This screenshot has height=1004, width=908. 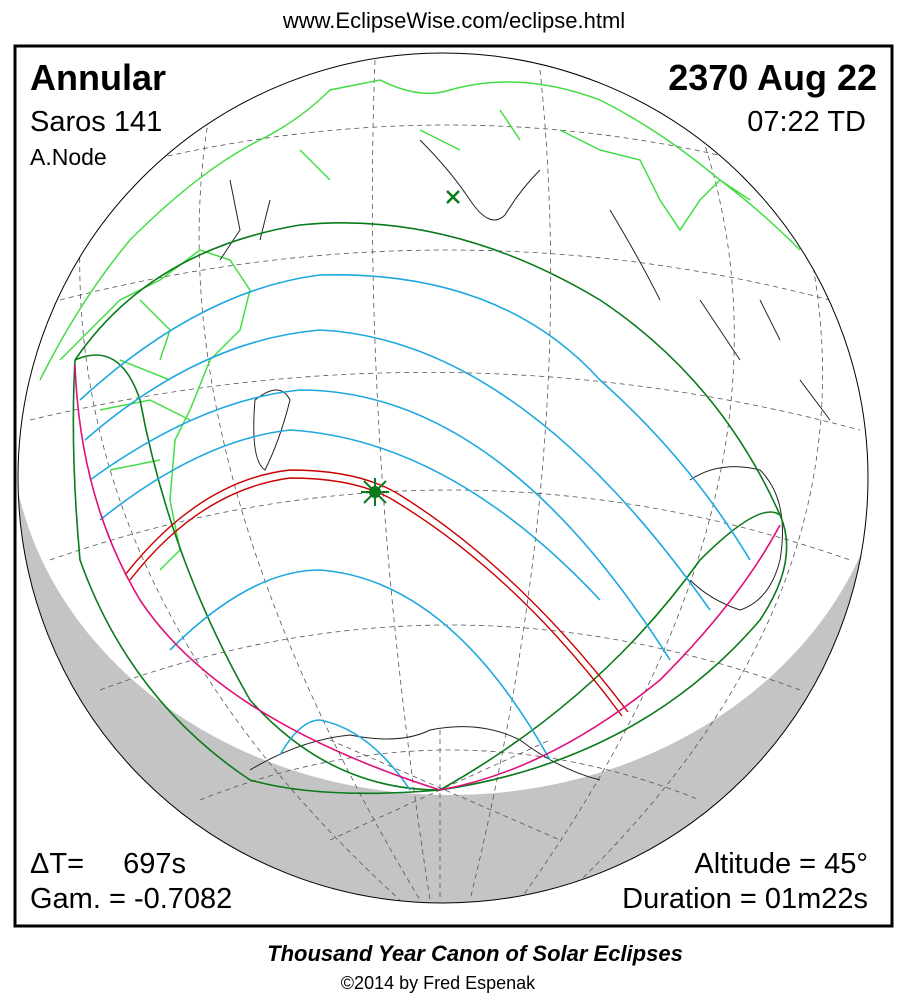 I want to click on duration: Duration = 01m22s, so click(x=745, y=899).